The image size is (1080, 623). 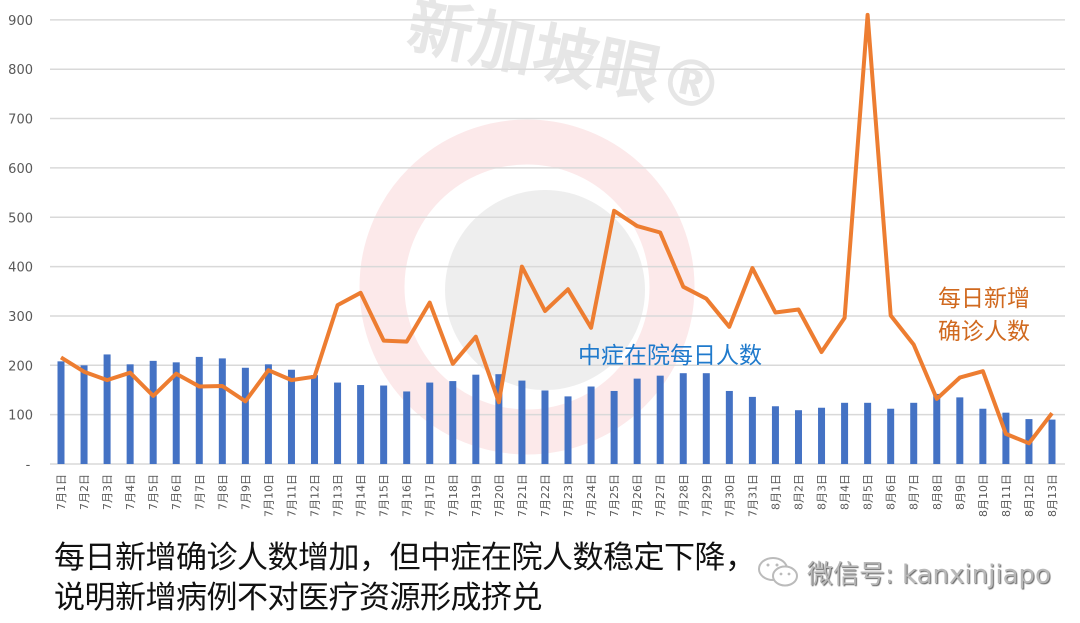 I want to click on x-tick-label: 7月20日, so click(x=499, y=495).